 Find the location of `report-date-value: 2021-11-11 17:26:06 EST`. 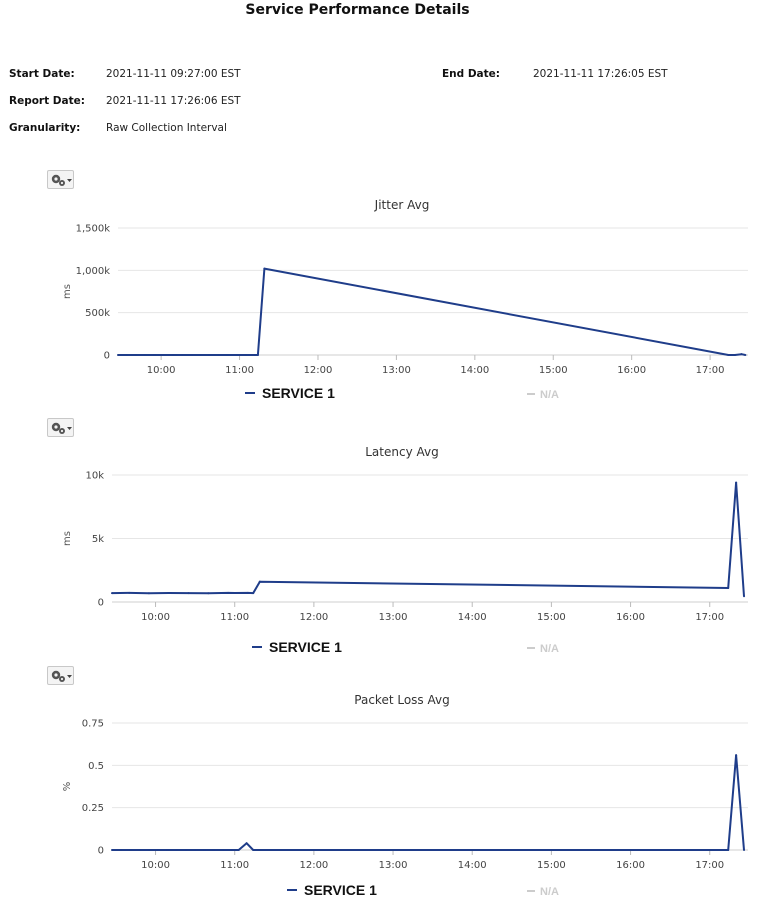

report-date-value: 2021-11-11 17:26:06 EST is located at coordinates (173, 101).